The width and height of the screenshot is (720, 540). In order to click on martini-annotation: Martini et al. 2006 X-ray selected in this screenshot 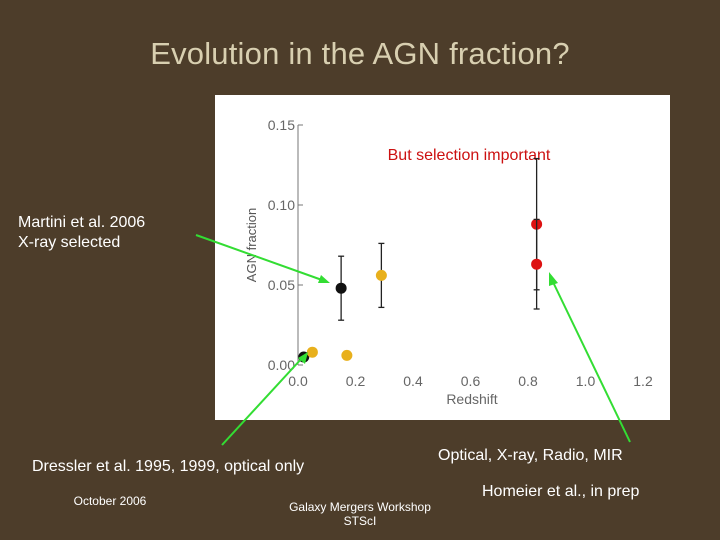, I will do `click(81, 233)`.